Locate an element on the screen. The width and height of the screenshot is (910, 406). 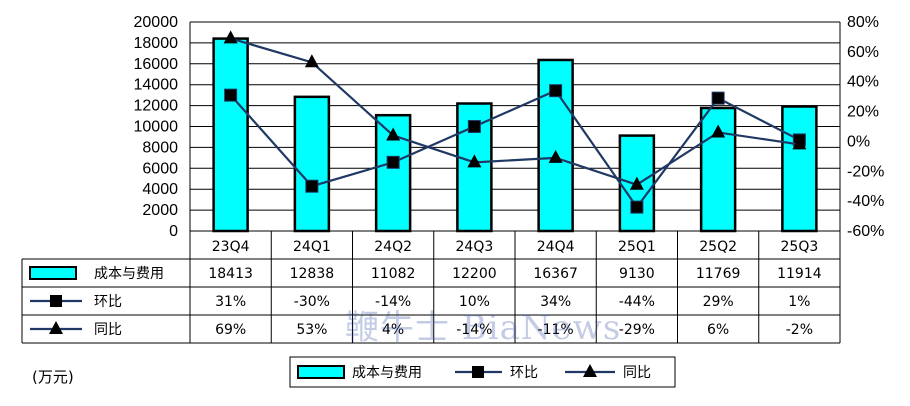
legend-key-bar is located at coordinates (321, 372).